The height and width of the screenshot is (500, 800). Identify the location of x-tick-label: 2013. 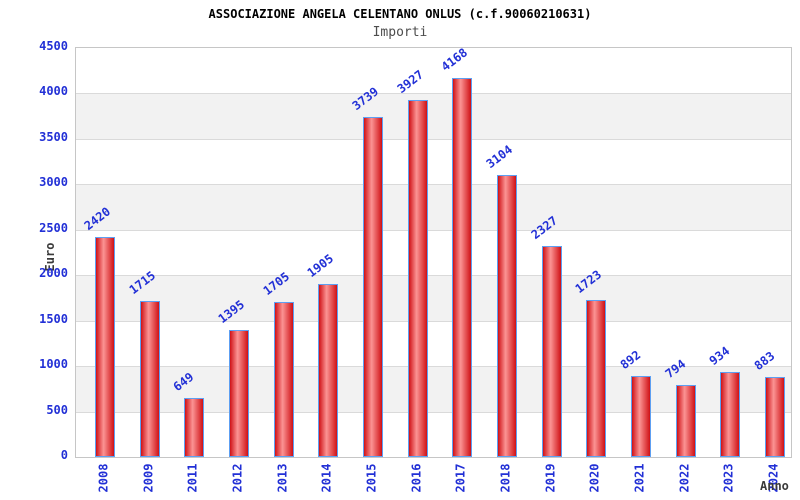
(282, 478).